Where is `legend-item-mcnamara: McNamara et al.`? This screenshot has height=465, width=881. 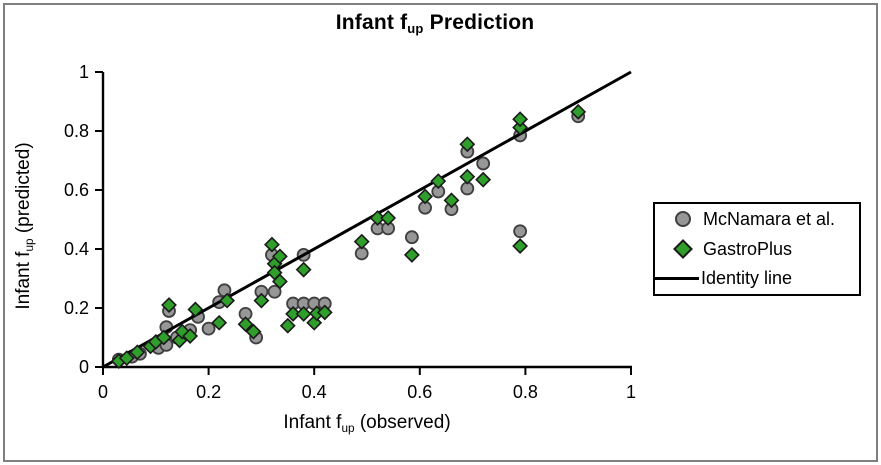 legend-item-mcnamara: McNamara et al. is located at coordinates (757, 219).